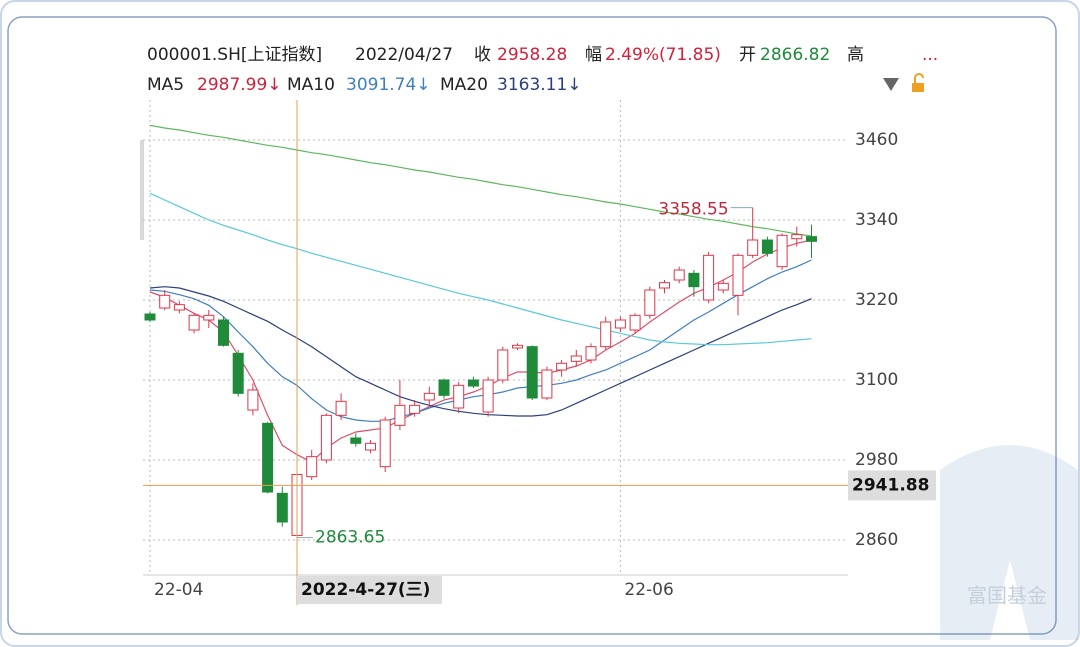 This screenshot has height=647, width=1080. Describe the element at coordinates (178, 590) in the screenshot. I see `x-tick-label: 22-04` at that location.